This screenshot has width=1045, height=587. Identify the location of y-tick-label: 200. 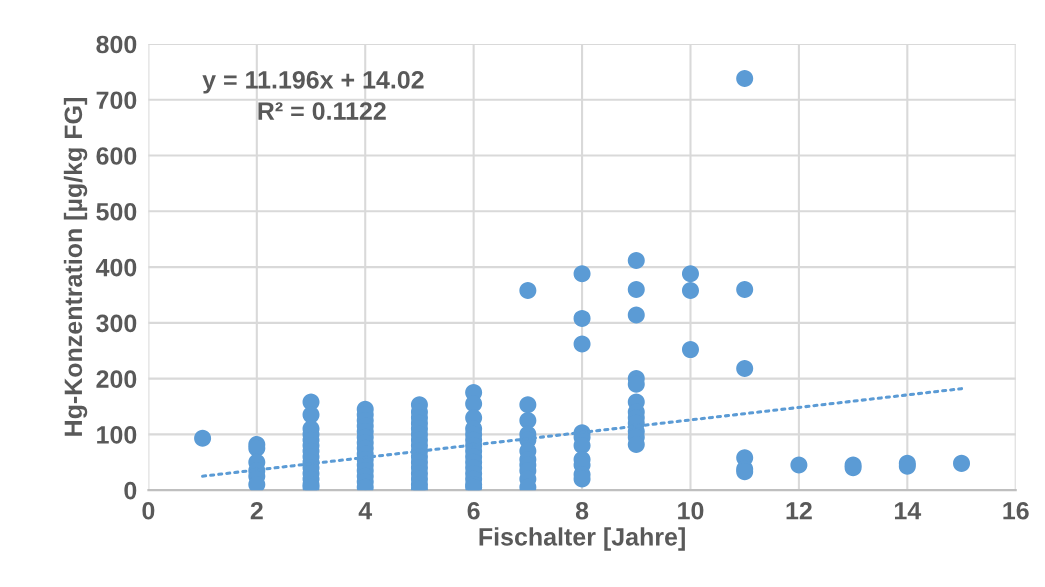
(116, 379).